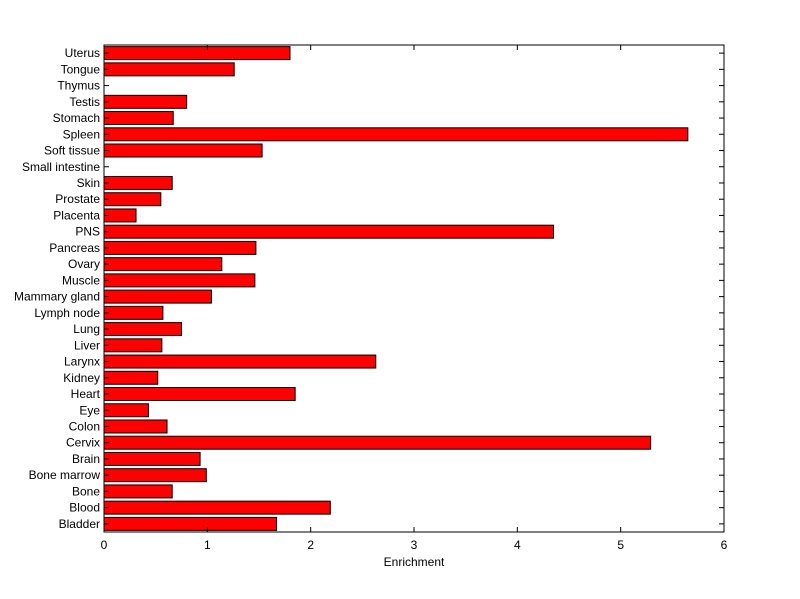 The height and width of the screenshot is (599, 800). I want to click on bar-brain, so click(152, 458).